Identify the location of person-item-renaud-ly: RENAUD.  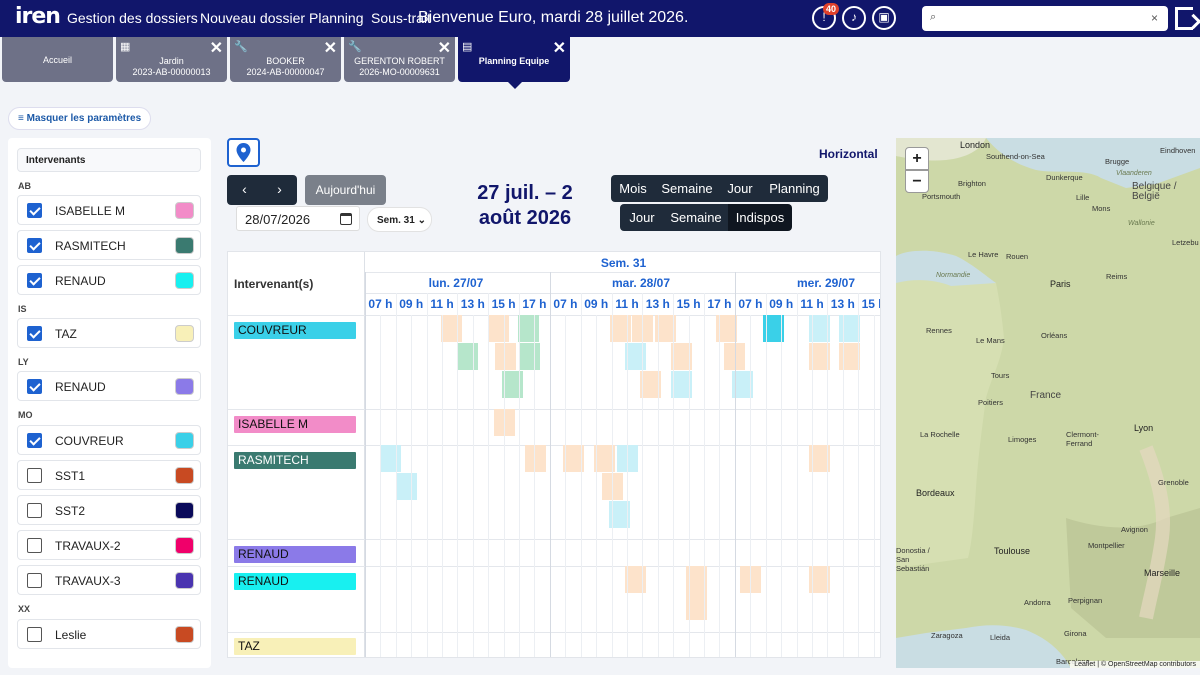
(109, 386).